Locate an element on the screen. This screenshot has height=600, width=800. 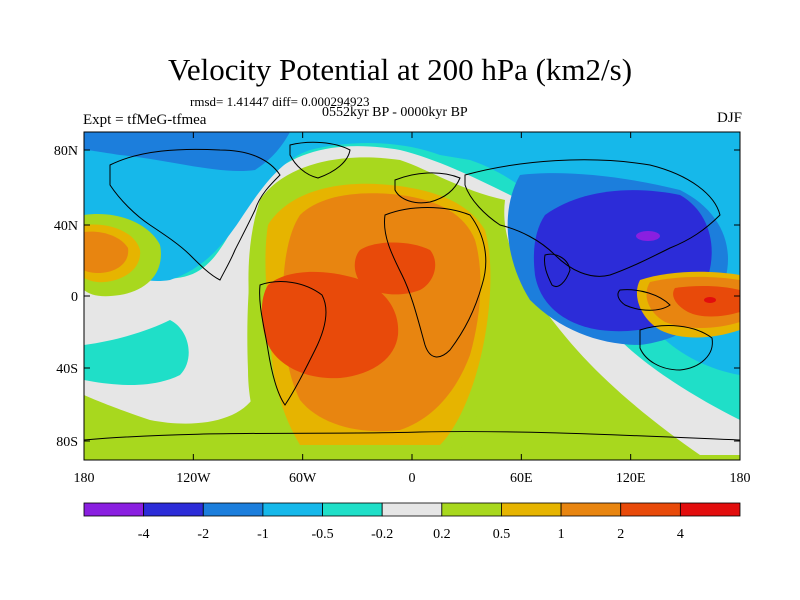
colorbar-label: 0.5 is located at coordinates (502, 534).